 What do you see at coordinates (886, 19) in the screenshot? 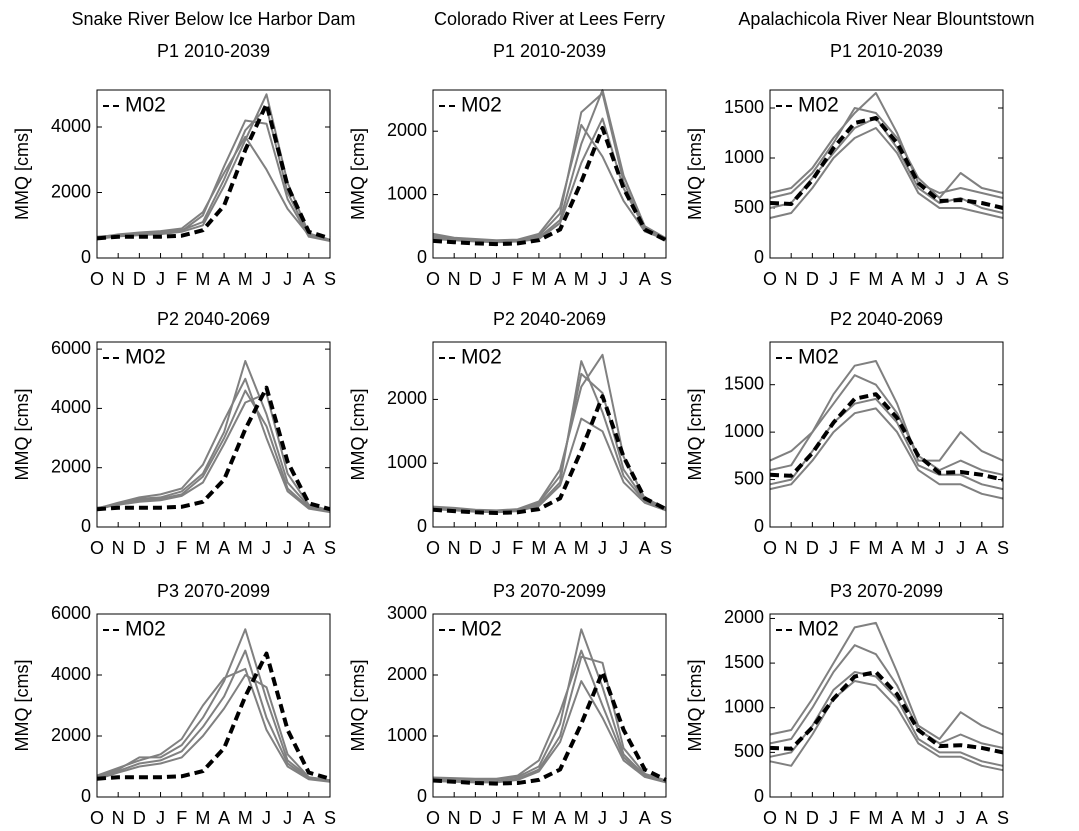
I see `column-title: Apalachicola River Near Blountstown` at bounding box center [886, 19].